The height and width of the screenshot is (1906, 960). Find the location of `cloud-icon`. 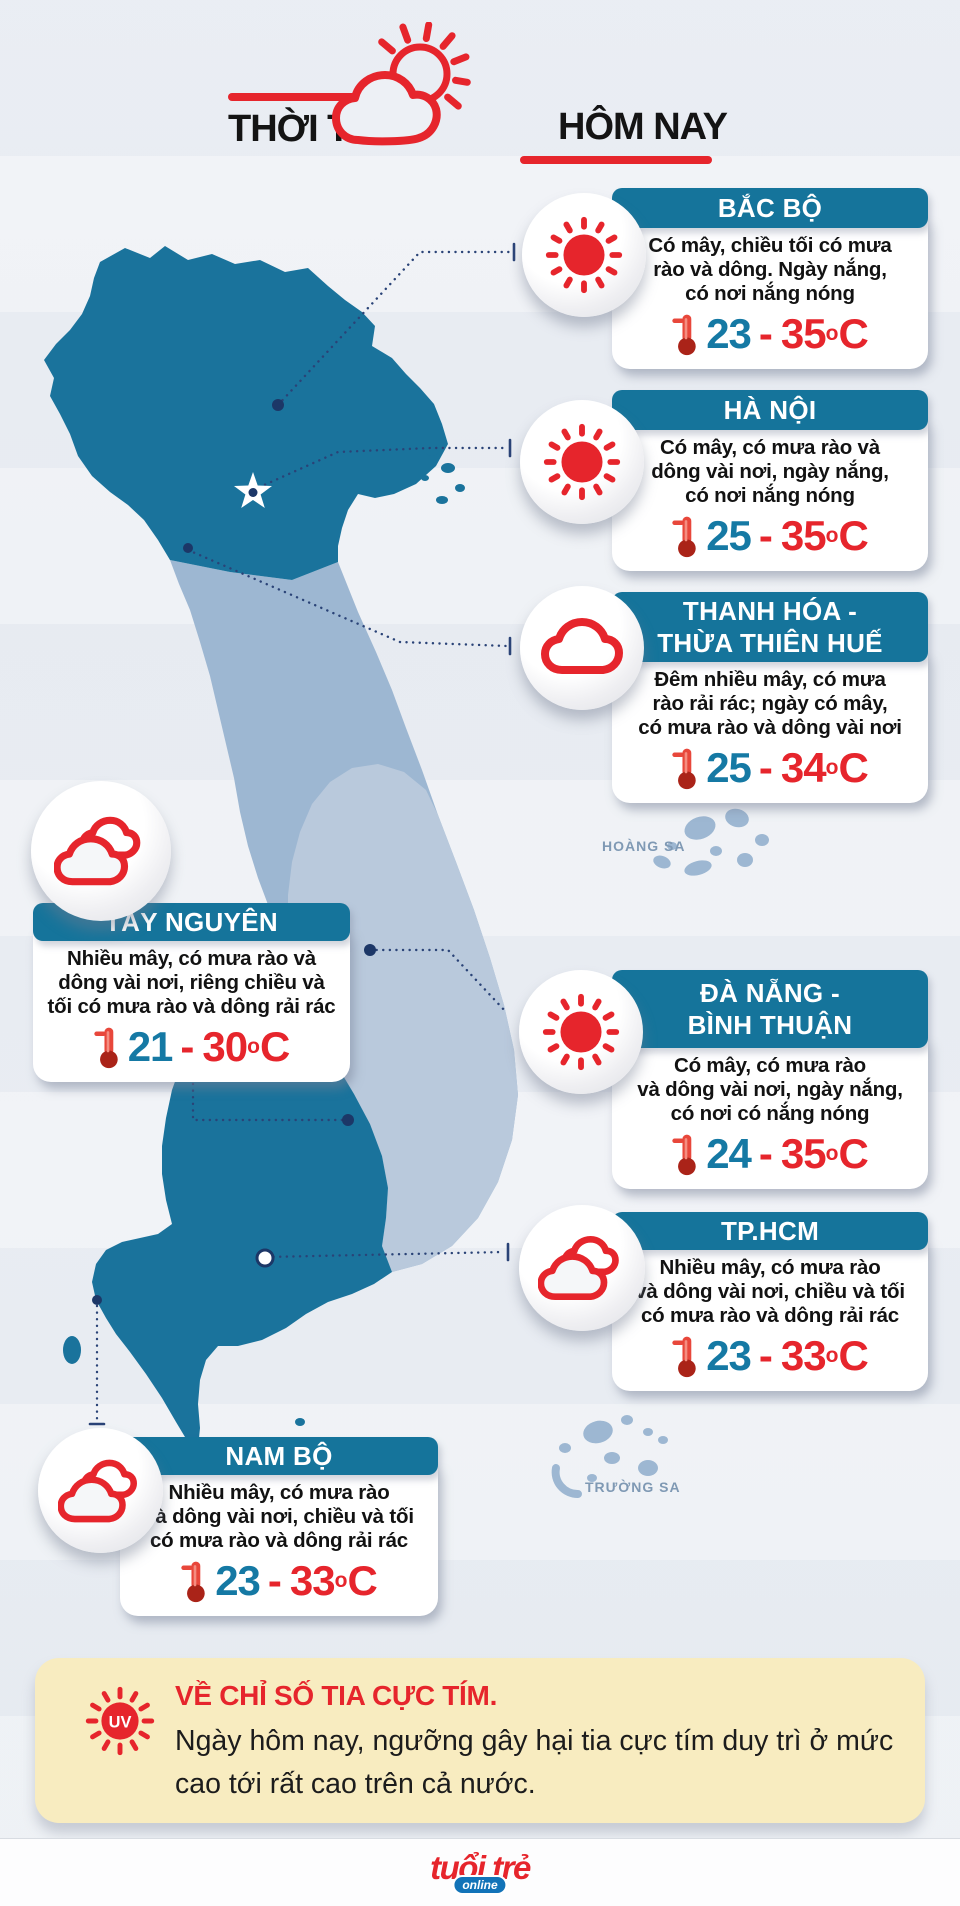

cloud-icon is located at coordinates (582, 646).